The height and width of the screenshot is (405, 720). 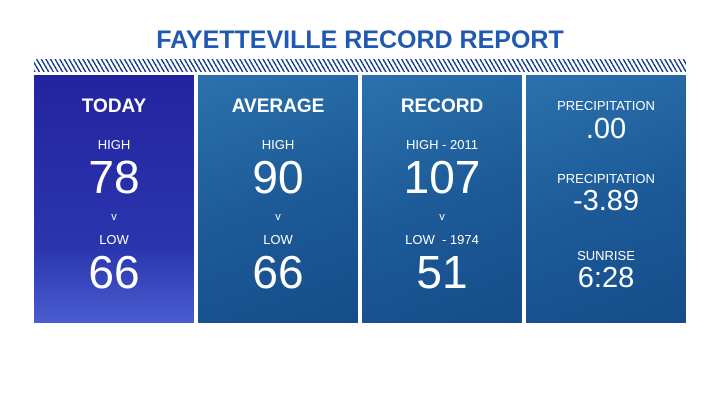 I want to click on panel: TODAY HIGH 78 v LOW 66, so click(x=114, y=199).